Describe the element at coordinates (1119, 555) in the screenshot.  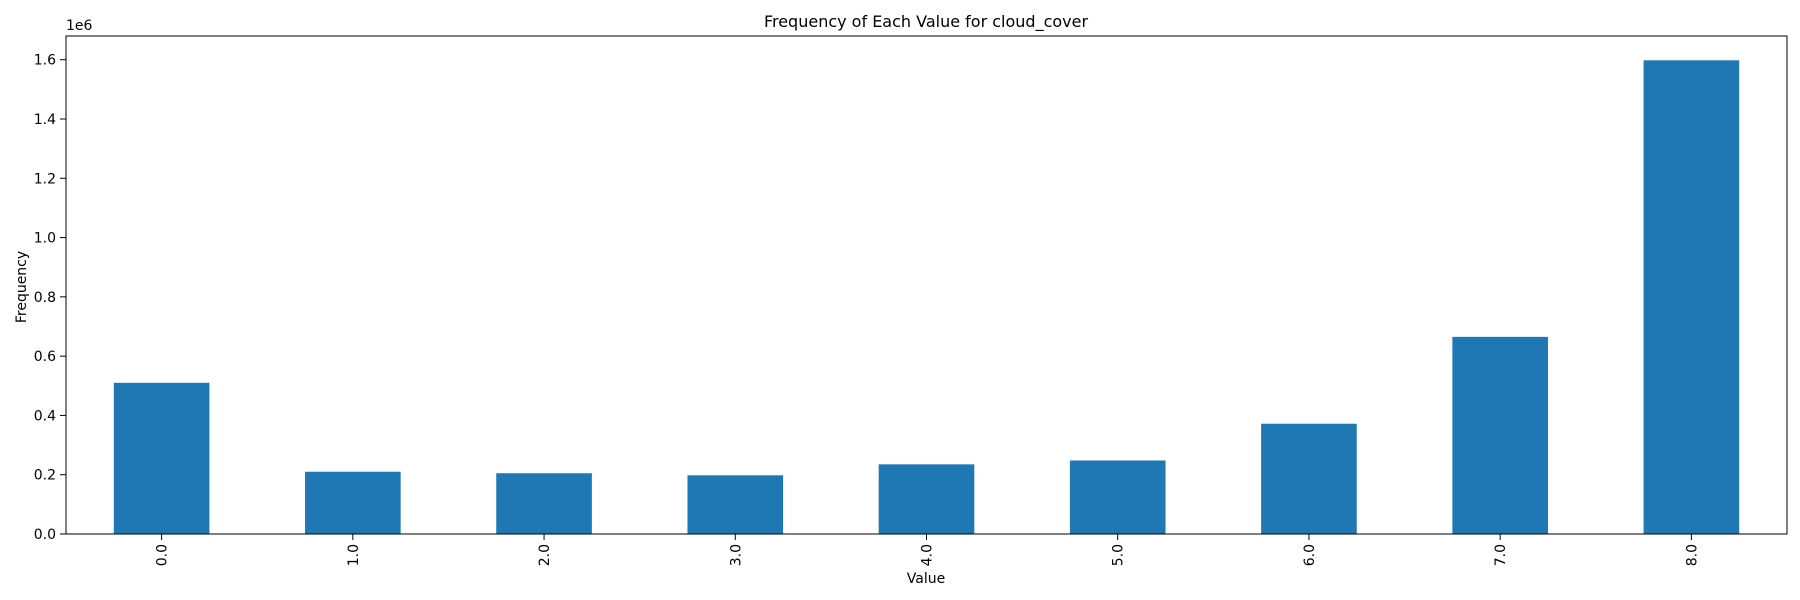
I see `x-tick-label: 5.0` at that location.